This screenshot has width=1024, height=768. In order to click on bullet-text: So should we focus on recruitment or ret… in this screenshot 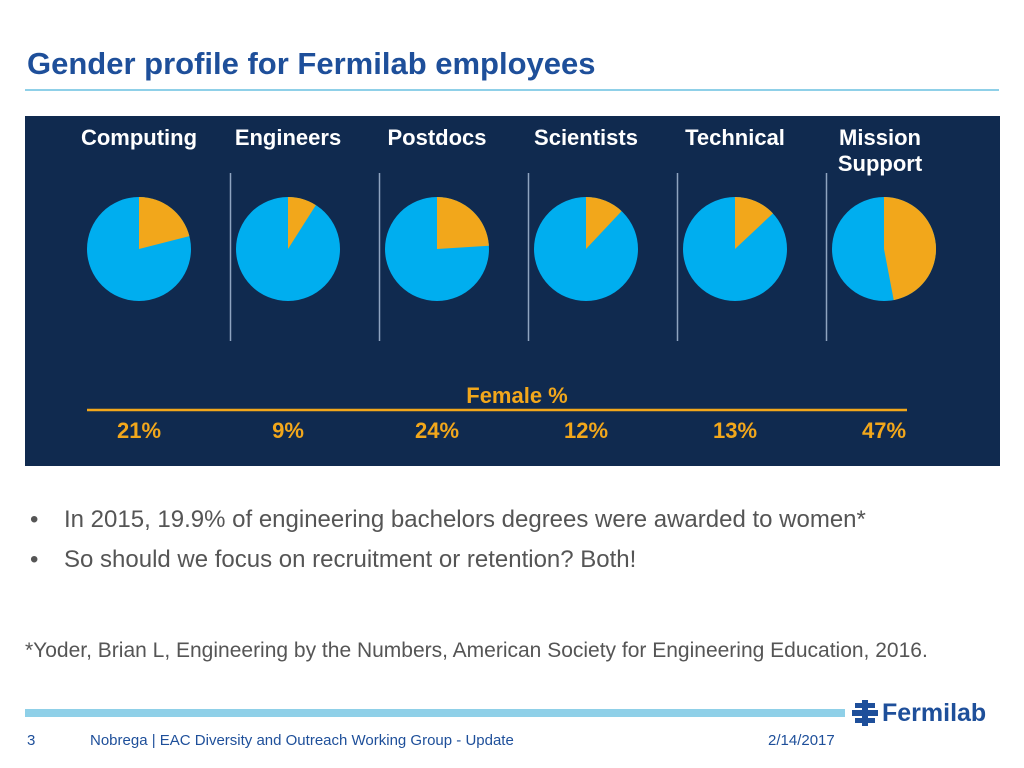, I will do `click(350, 559)`.